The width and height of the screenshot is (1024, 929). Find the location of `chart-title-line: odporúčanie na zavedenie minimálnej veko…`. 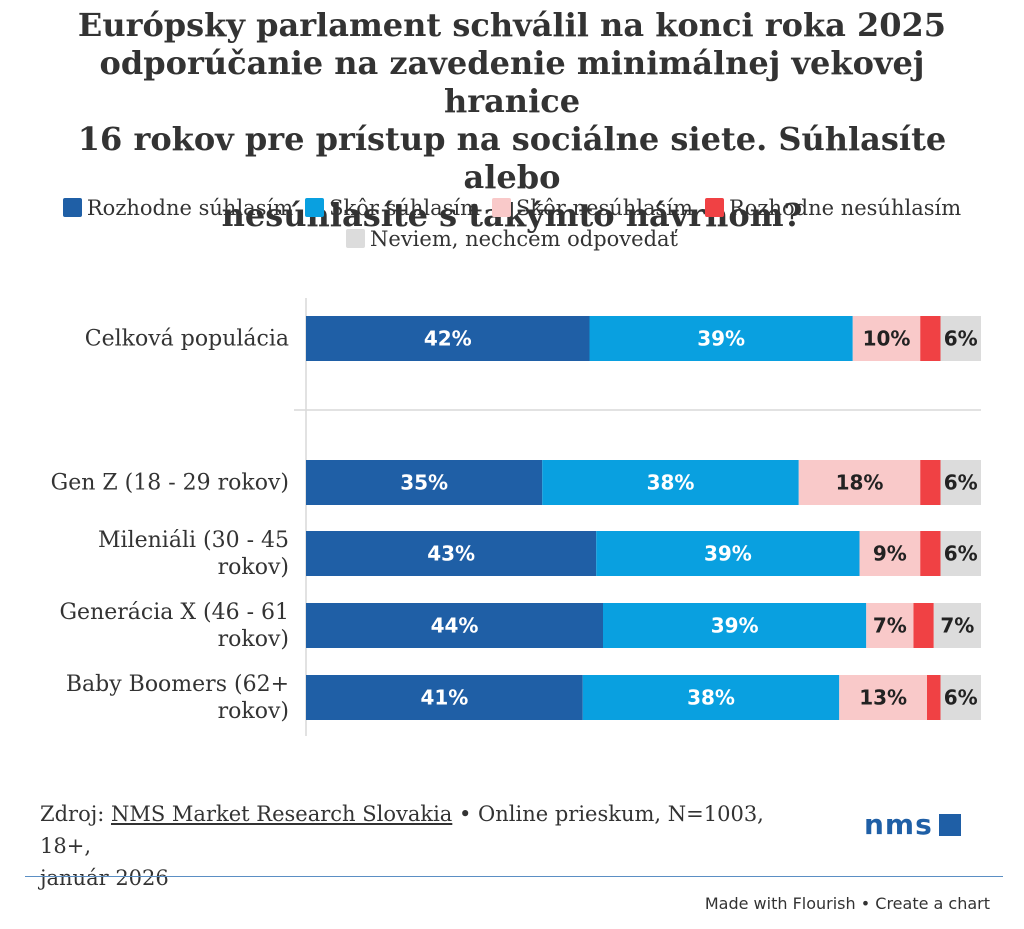

chart-title-line: odporúčanie na zavedenie minimálnej veko… is located at coordinates (512, 82).